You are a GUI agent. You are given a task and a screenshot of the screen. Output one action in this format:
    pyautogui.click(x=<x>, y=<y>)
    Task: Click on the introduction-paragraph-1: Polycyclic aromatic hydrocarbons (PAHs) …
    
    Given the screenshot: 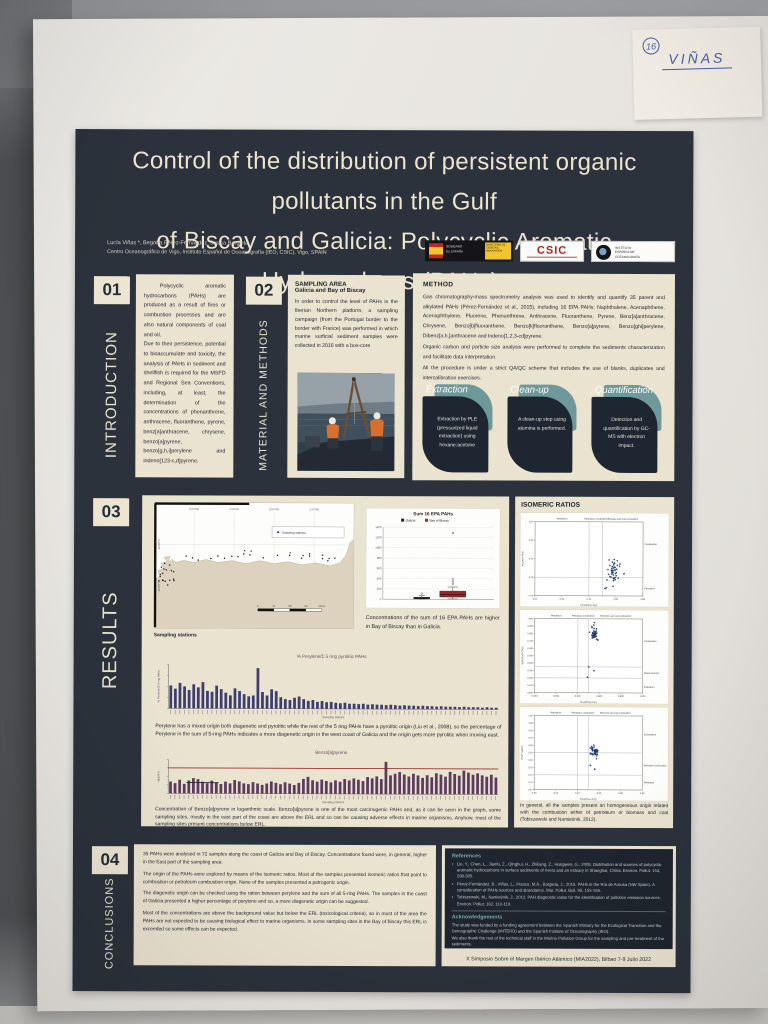 What is the action you would take?
    pyautogui.click(x=184, y=310)
    